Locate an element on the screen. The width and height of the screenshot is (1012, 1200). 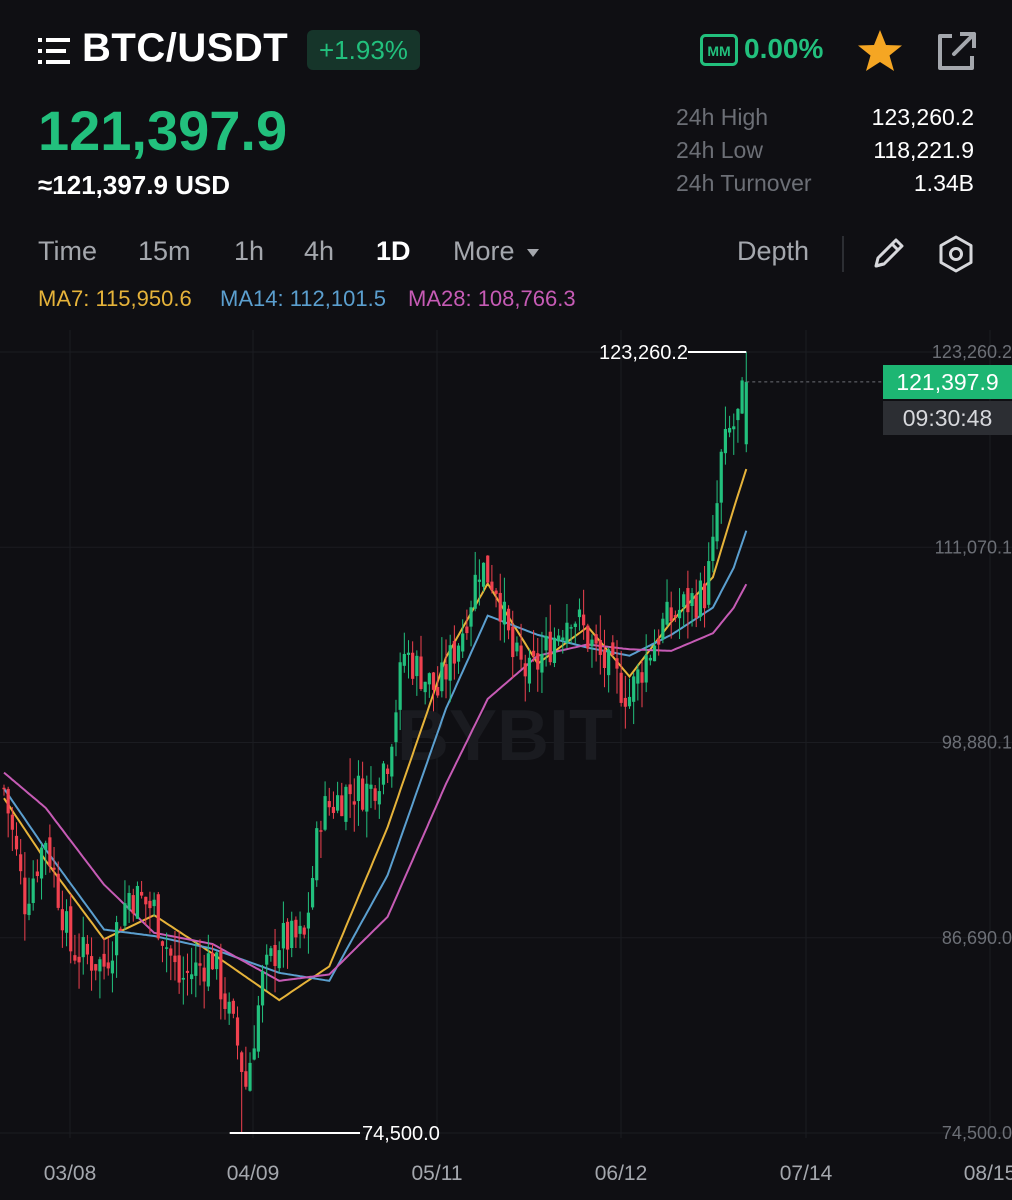
stat-value-24h-high: 123,260.2 is located at coordinates (922, 117).